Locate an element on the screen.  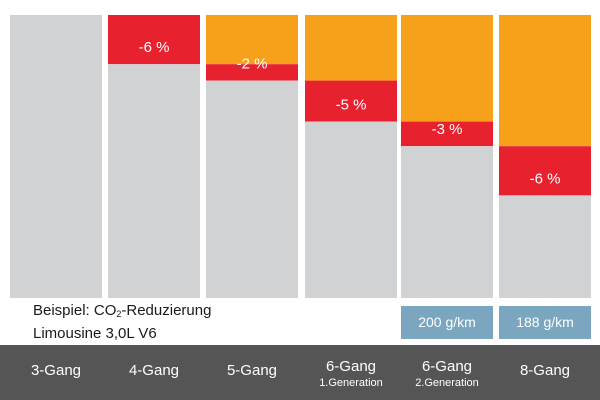
step-reduction-label: -2 % is located at coordinates (252, 64).